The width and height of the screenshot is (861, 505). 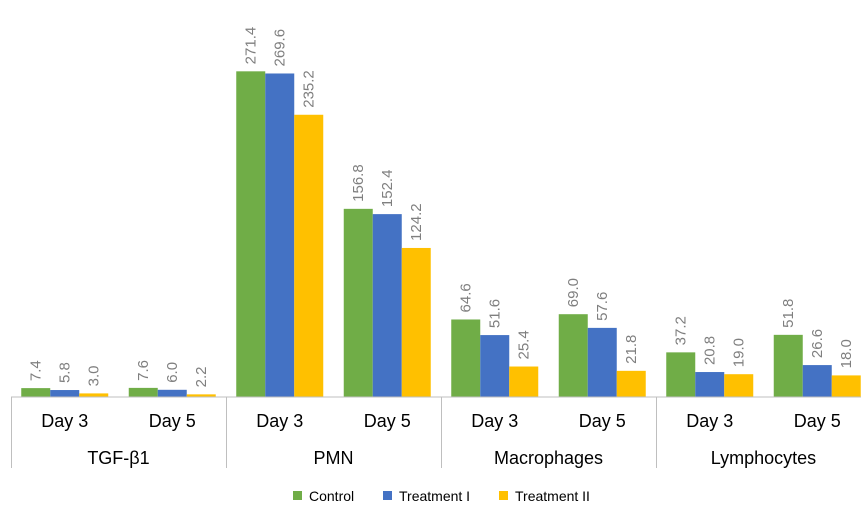 What do you see at coordinates (466, 297) in the screenshot?
I see `value-label: 64.6` at bounding box center [466, 297].